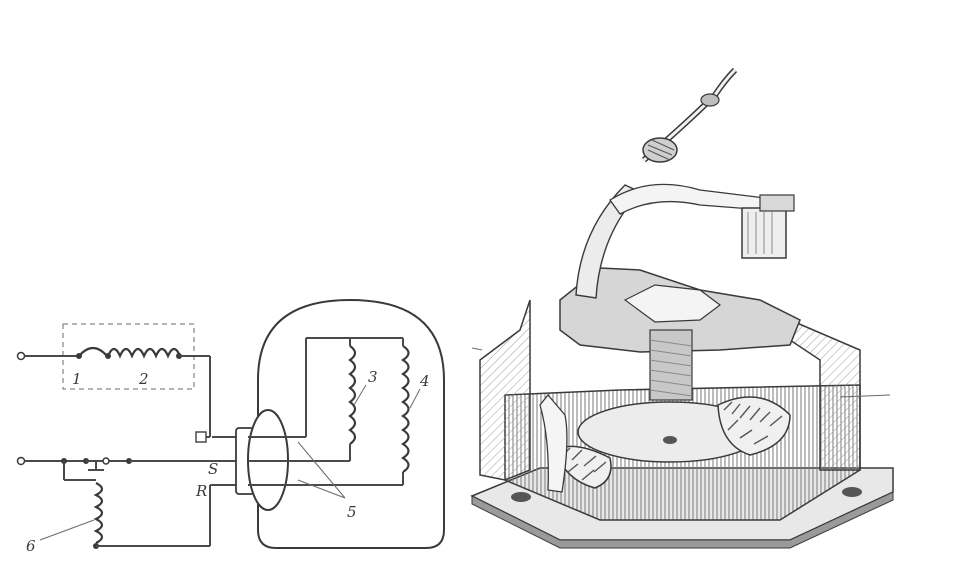  Describe the element at coordinates (77, 379) in the screenshot. I see `label-1: 1` at that location.